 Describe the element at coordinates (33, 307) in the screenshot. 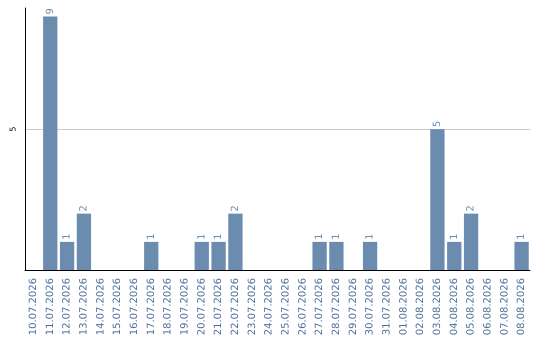

I see `x-tick-label: 10.07.2026` at that location.